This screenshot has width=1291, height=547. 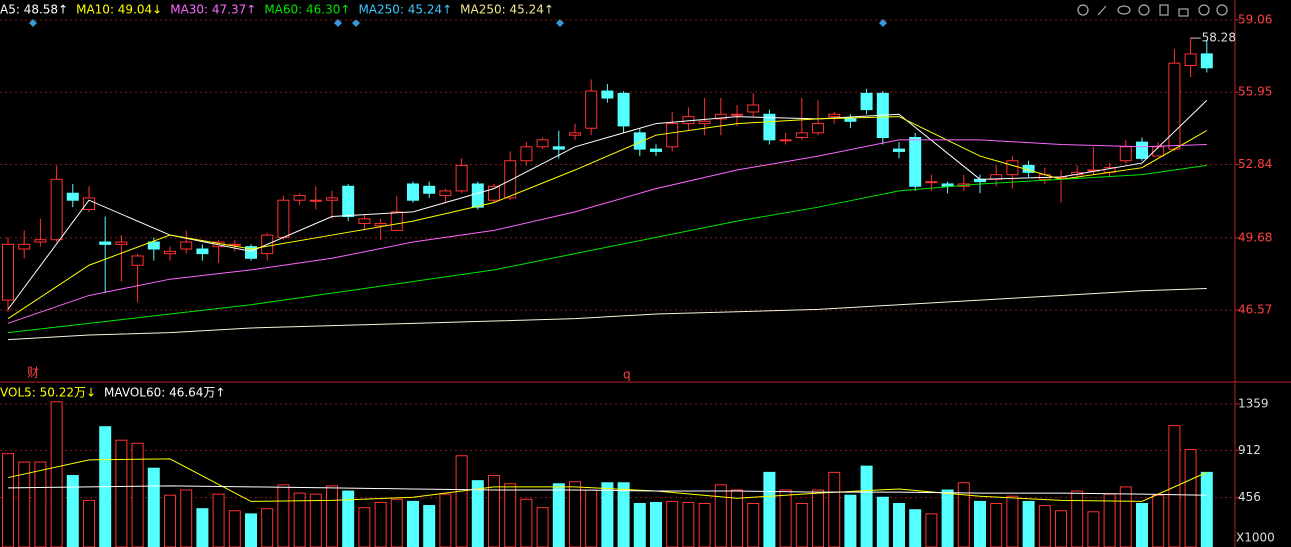 I want to click on hand-icon, so click(x=1164, y=10).